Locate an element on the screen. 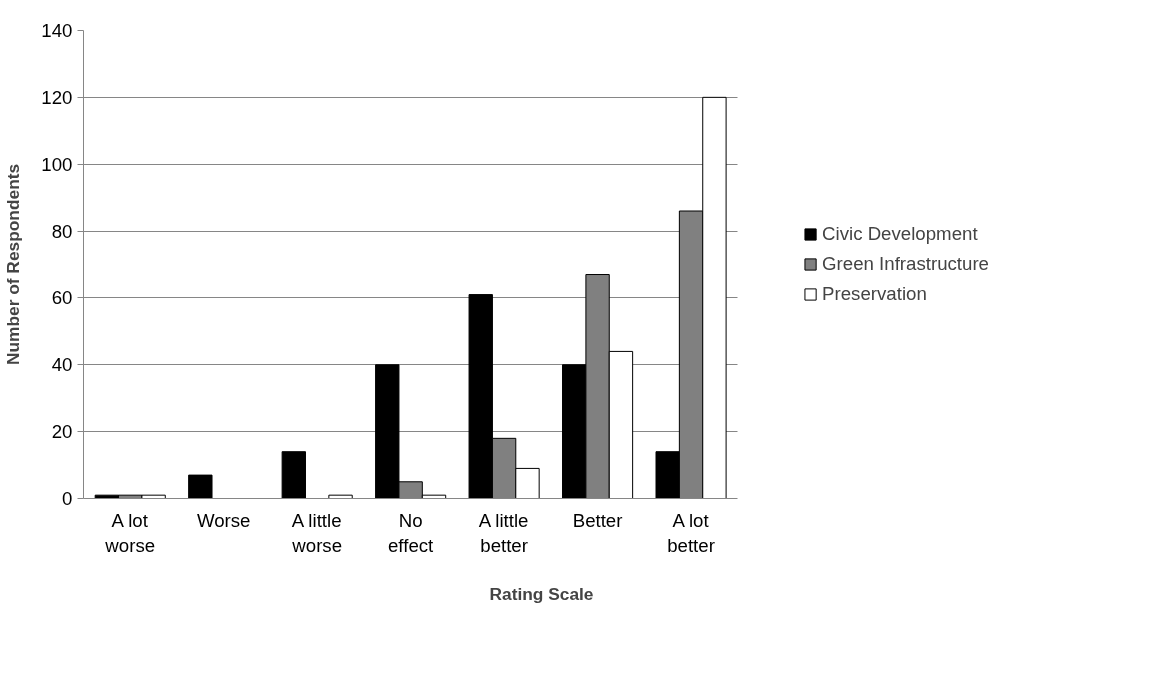  y-tick-label: 40 is located at coordinates (62, 365).